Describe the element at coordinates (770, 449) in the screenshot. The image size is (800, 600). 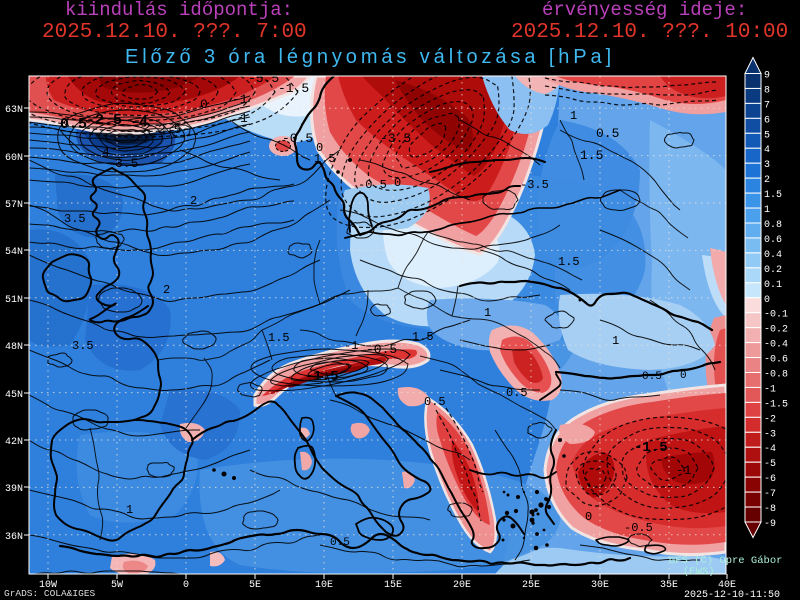
I see `svg-text: -4` at that location.